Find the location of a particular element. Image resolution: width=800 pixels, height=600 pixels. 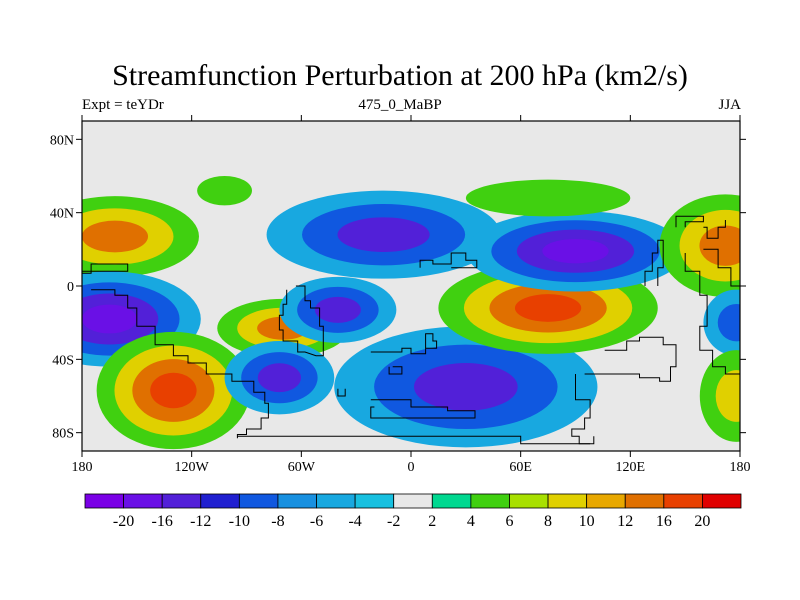

colorbar-label: 4 is located at coordinates (471, 521).